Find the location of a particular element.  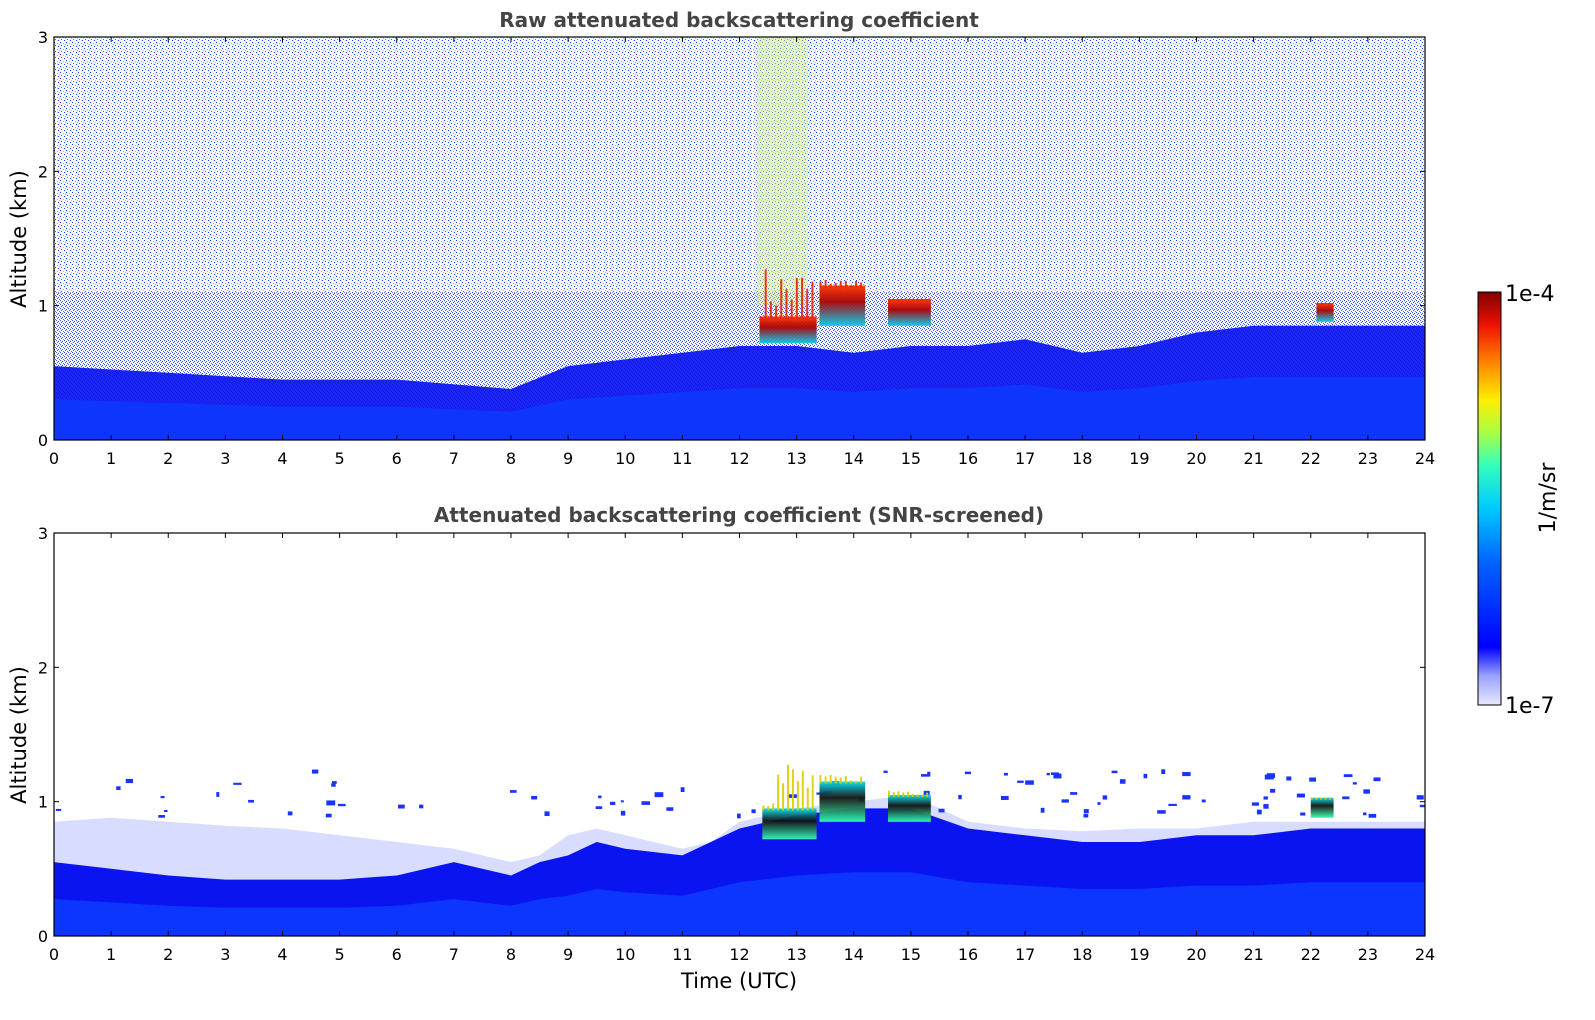

x-tick-label: 14 is located at coordinates (854, 458).